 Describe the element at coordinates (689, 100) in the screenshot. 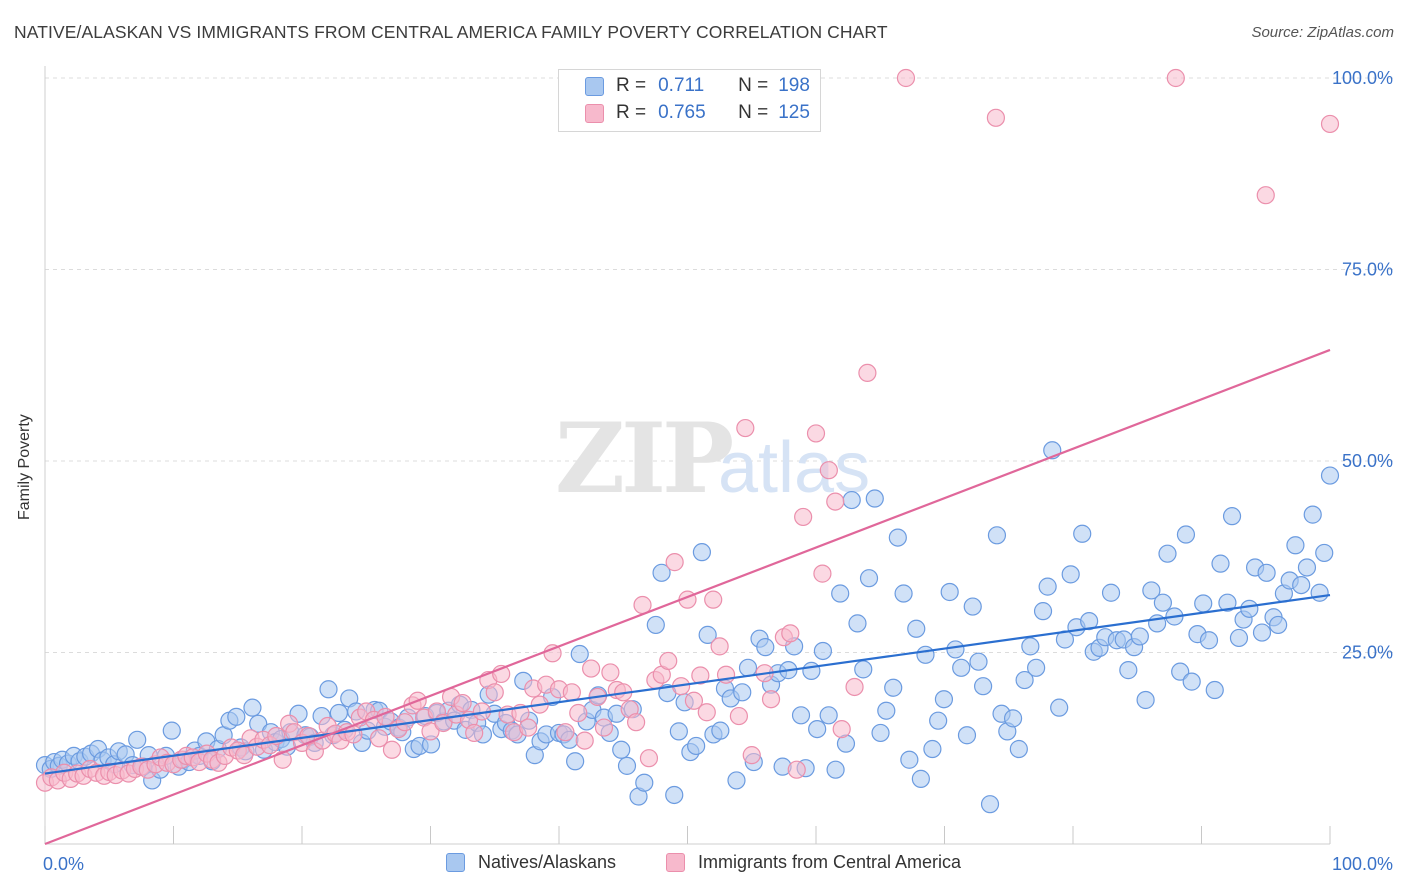

I see `correlation-legend: R = 0.711 N = 198 R = 0.765 N = 125` at that location.